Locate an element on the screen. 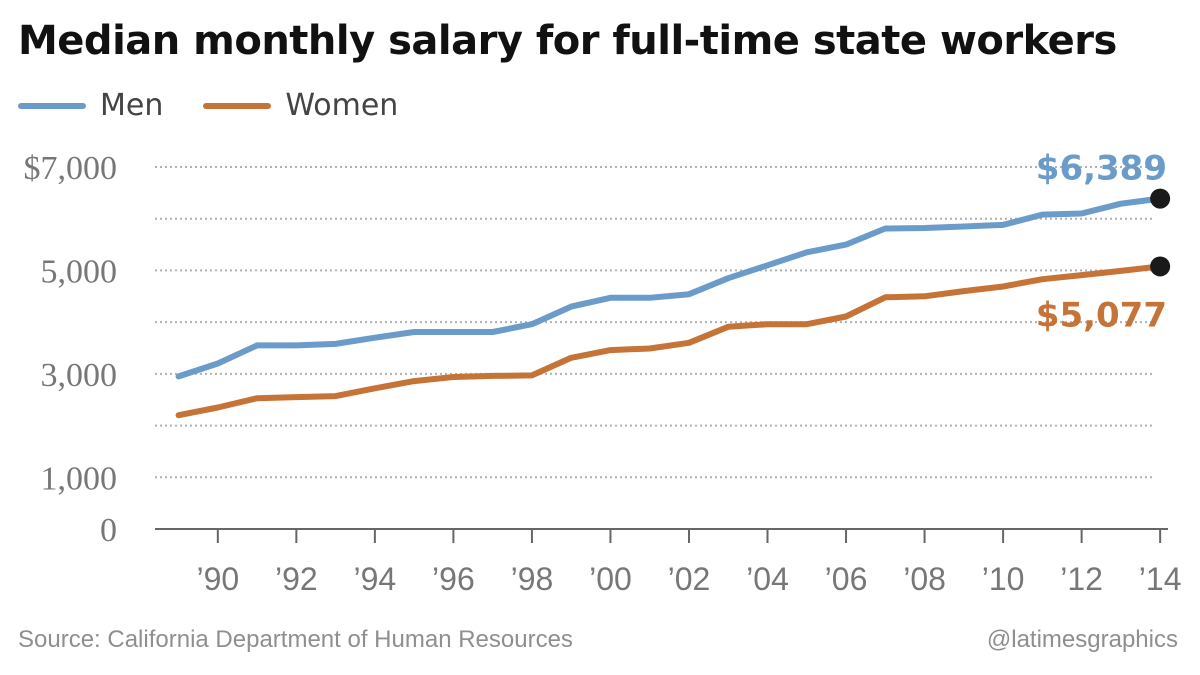 Image resolution: width=1200 pixels, height=675 pixels. x-axis: ’90 ’92 ’94 ’96 ’98 ’00 ’02 ’04 ’06 ’08 ’10 ’12 ’14 is located at coordinates (668, 562).